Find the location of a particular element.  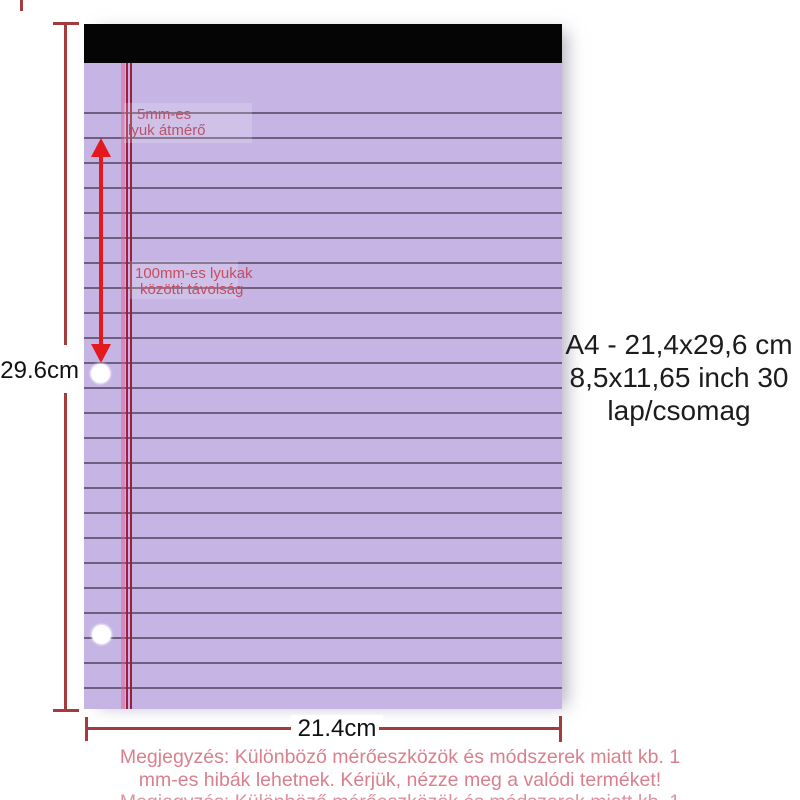

width-dimension-right-cap is located at coordinates (560, 729).